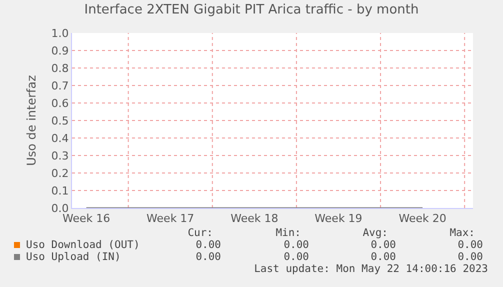  What do you see at coordinates (60, 85) in the screenshot?
I see `y-tick-label: 0.7` at bounding box center [60, 85].